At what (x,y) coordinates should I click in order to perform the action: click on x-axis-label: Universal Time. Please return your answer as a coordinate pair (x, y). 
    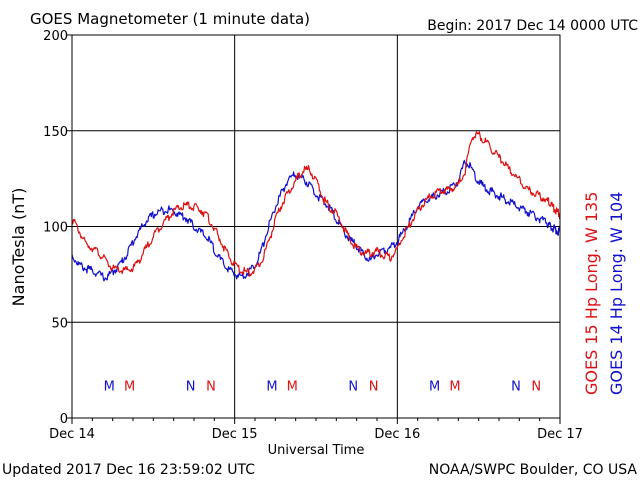
    Looking at the image, I should click on (316, 450).